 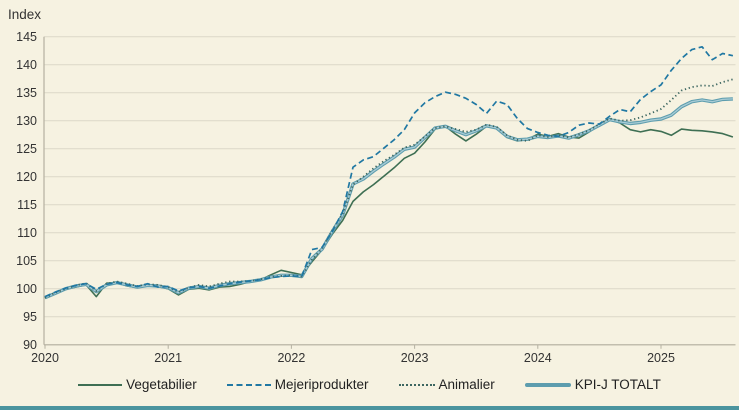 I want to click on legend-line-kpij-totalt-icon, so click(x=547, y=384).